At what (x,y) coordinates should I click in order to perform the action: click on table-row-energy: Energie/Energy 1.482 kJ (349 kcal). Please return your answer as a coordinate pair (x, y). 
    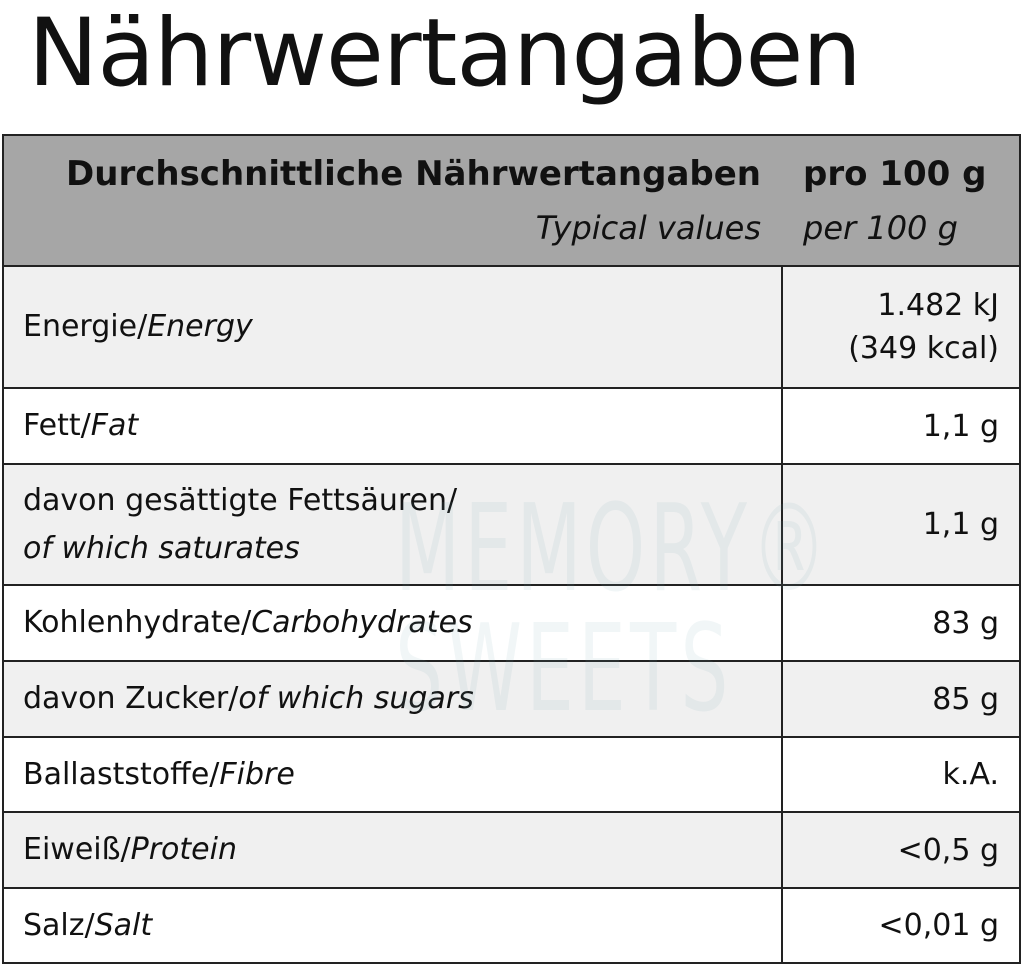
    Looking at the image, I should click on (511, 328).